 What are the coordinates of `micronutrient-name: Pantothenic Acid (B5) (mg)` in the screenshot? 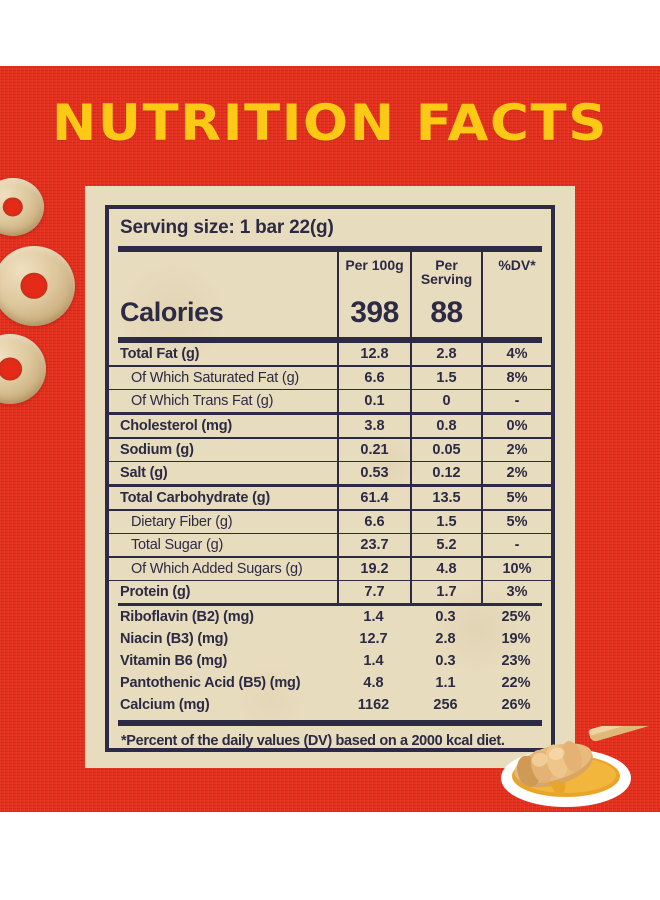 It's located at (210, 683).